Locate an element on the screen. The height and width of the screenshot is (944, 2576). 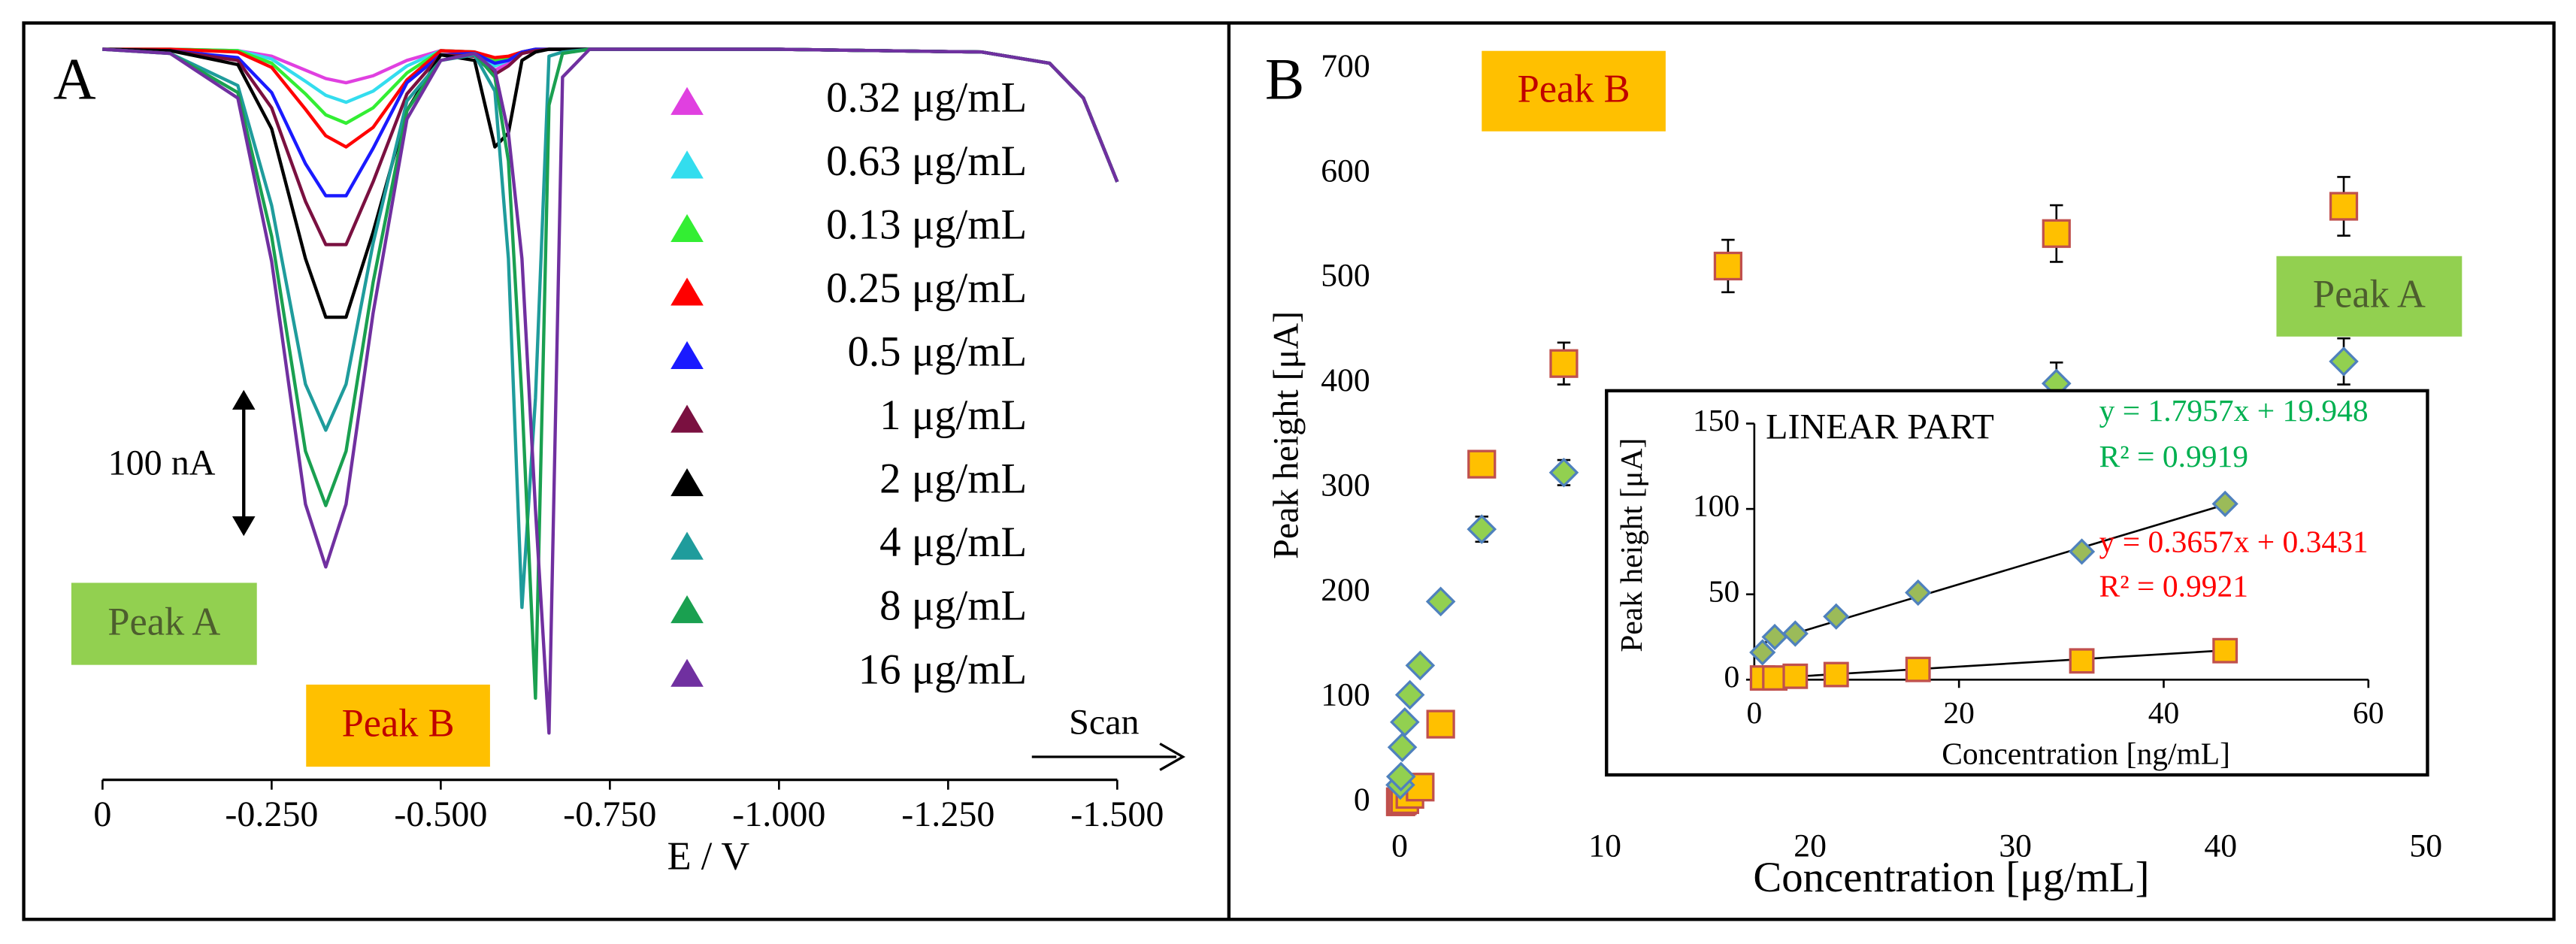
x-tick-label: -0.250 is located at coordinates (271, 814).